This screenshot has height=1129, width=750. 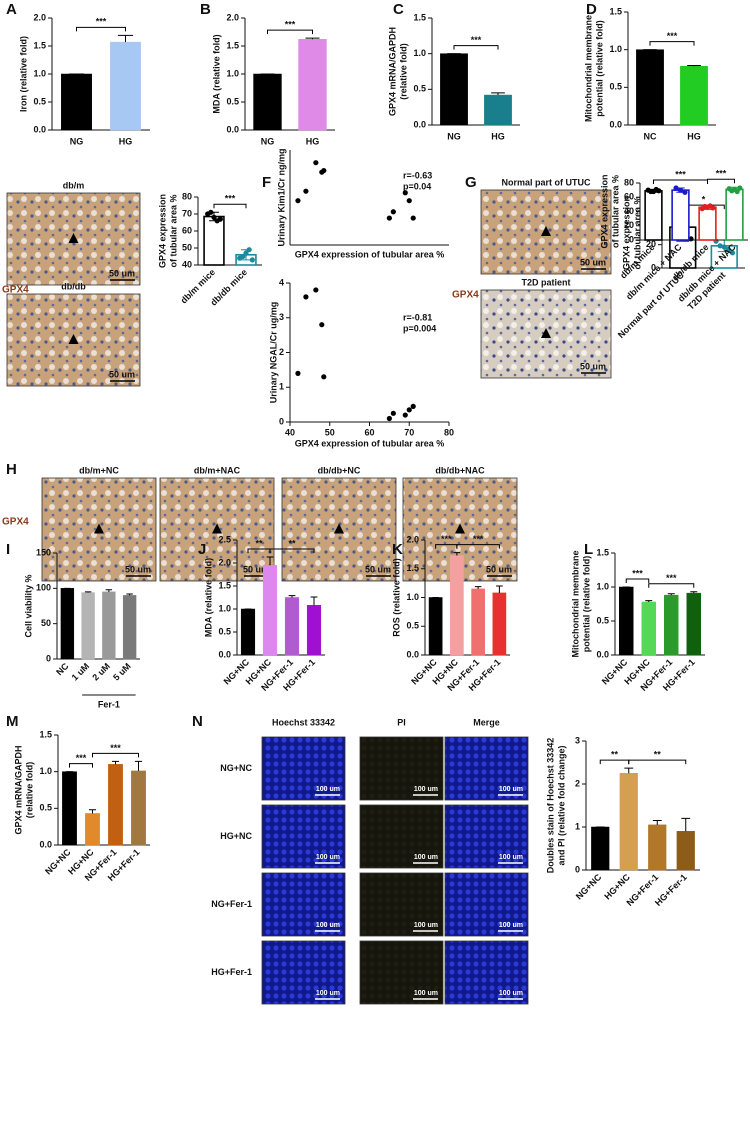 I want to click on y-tick-label: 3, so click(x=281, y=317).